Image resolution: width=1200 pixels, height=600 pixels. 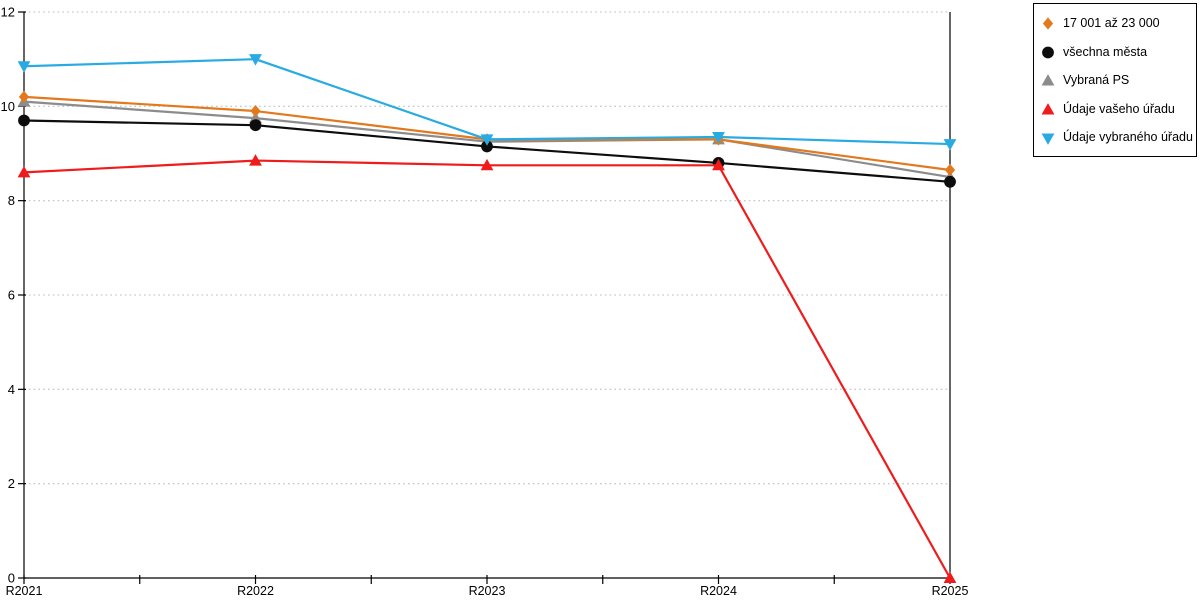 I want to click on legend-marker-circle-icon, so click(x=1048, y=52).